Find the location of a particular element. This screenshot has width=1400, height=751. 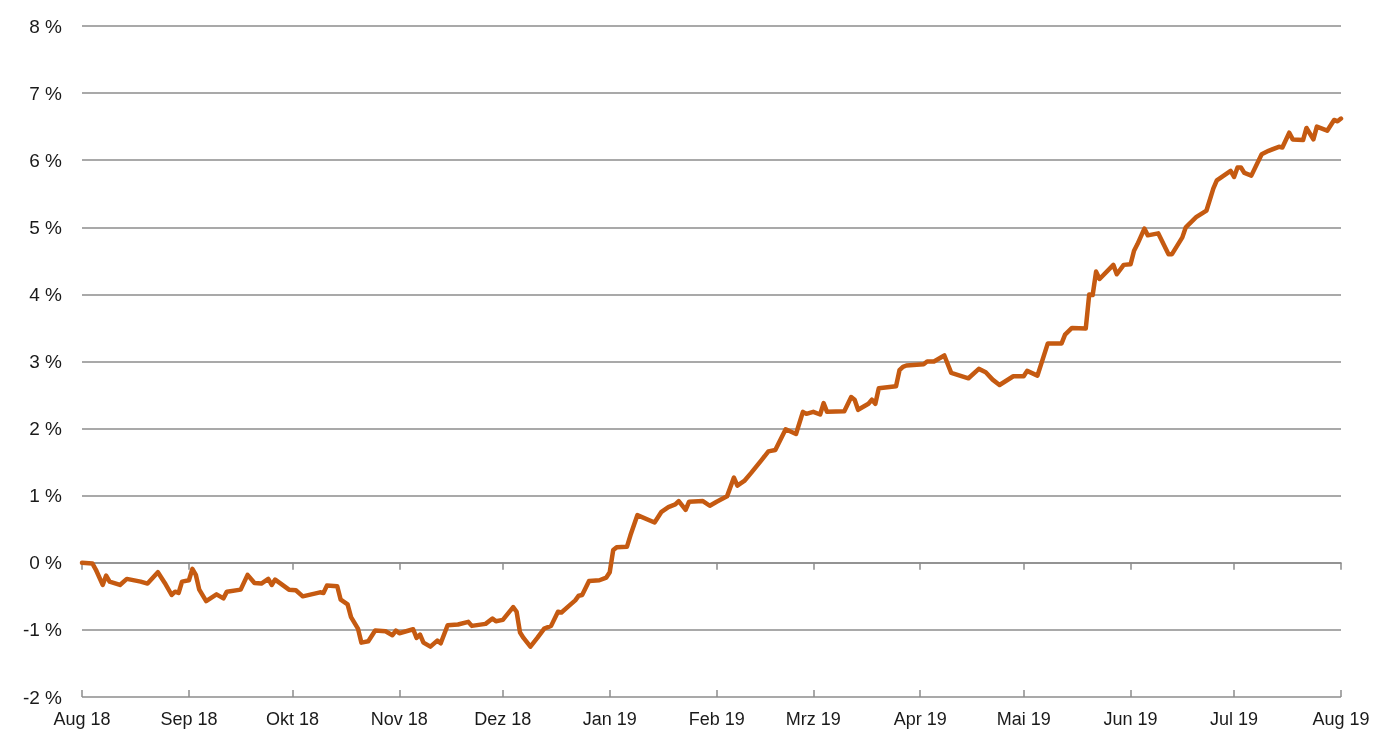

y-tick-label: 1 % is located at coordinates (46, 496).